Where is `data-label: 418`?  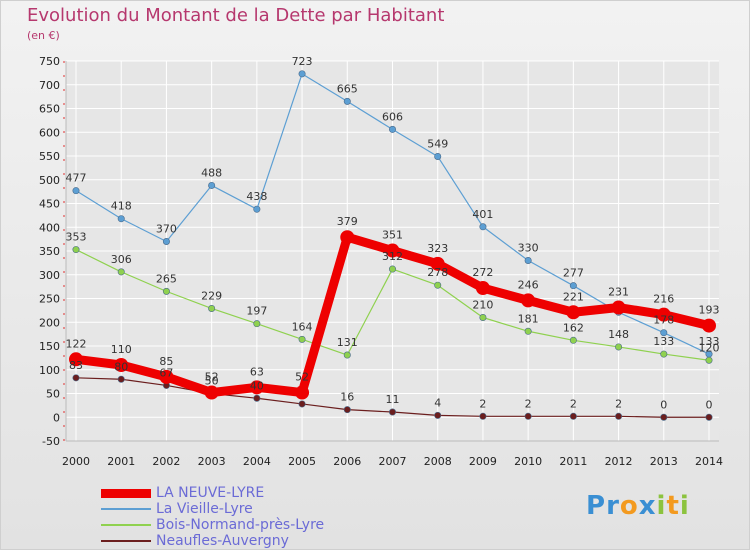 data-label: 418 is located at coordinates (121, 206).